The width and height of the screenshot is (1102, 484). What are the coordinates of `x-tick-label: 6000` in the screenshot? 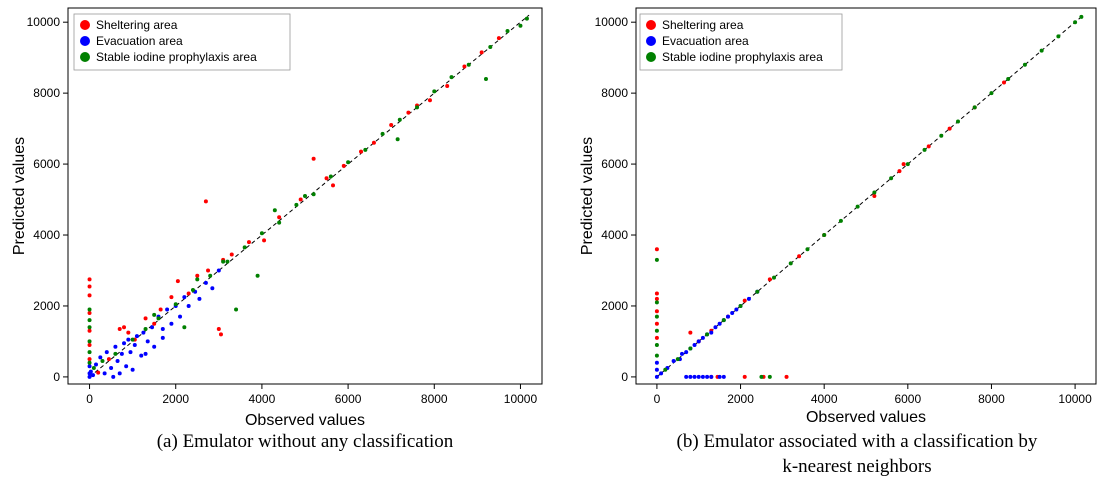 It's located at (907, 399).